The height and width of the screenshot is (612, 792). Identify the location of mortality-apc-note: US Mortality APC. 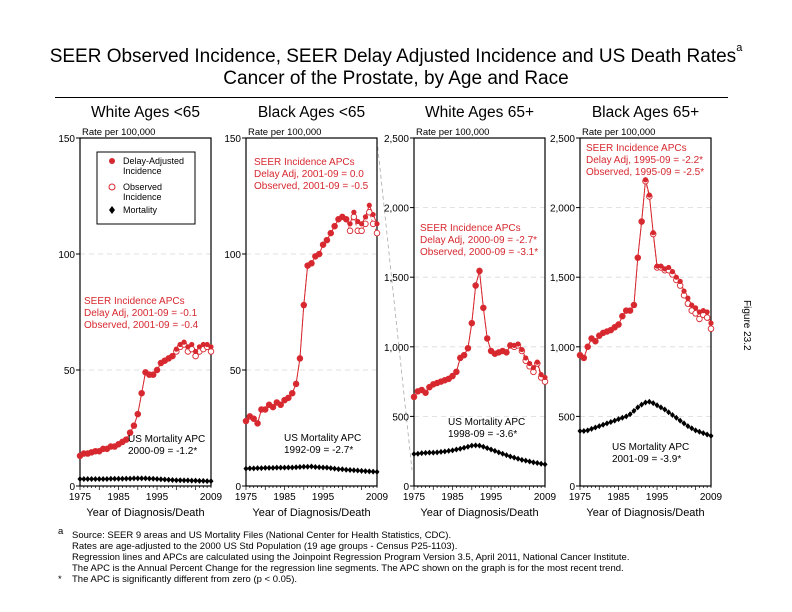
(650, 447).